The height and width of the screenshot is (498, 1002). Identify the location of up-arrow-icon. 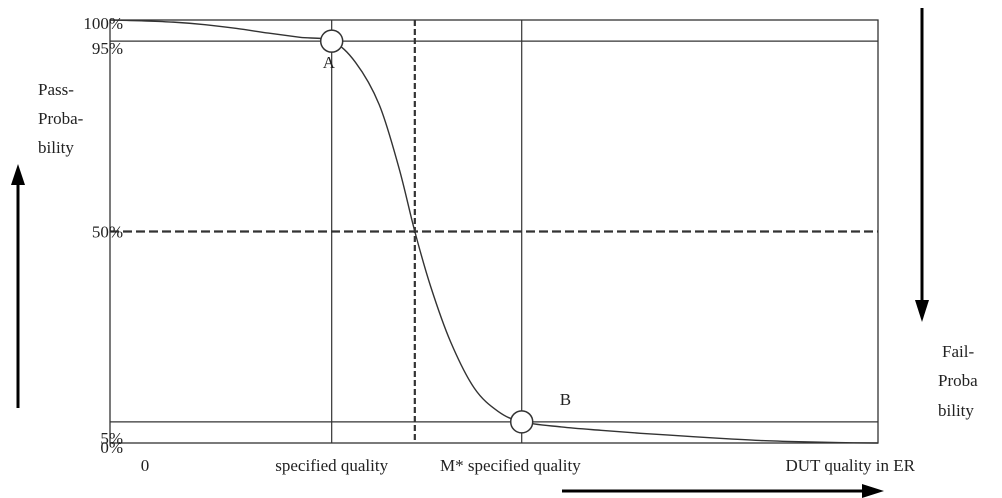
(18, 286).